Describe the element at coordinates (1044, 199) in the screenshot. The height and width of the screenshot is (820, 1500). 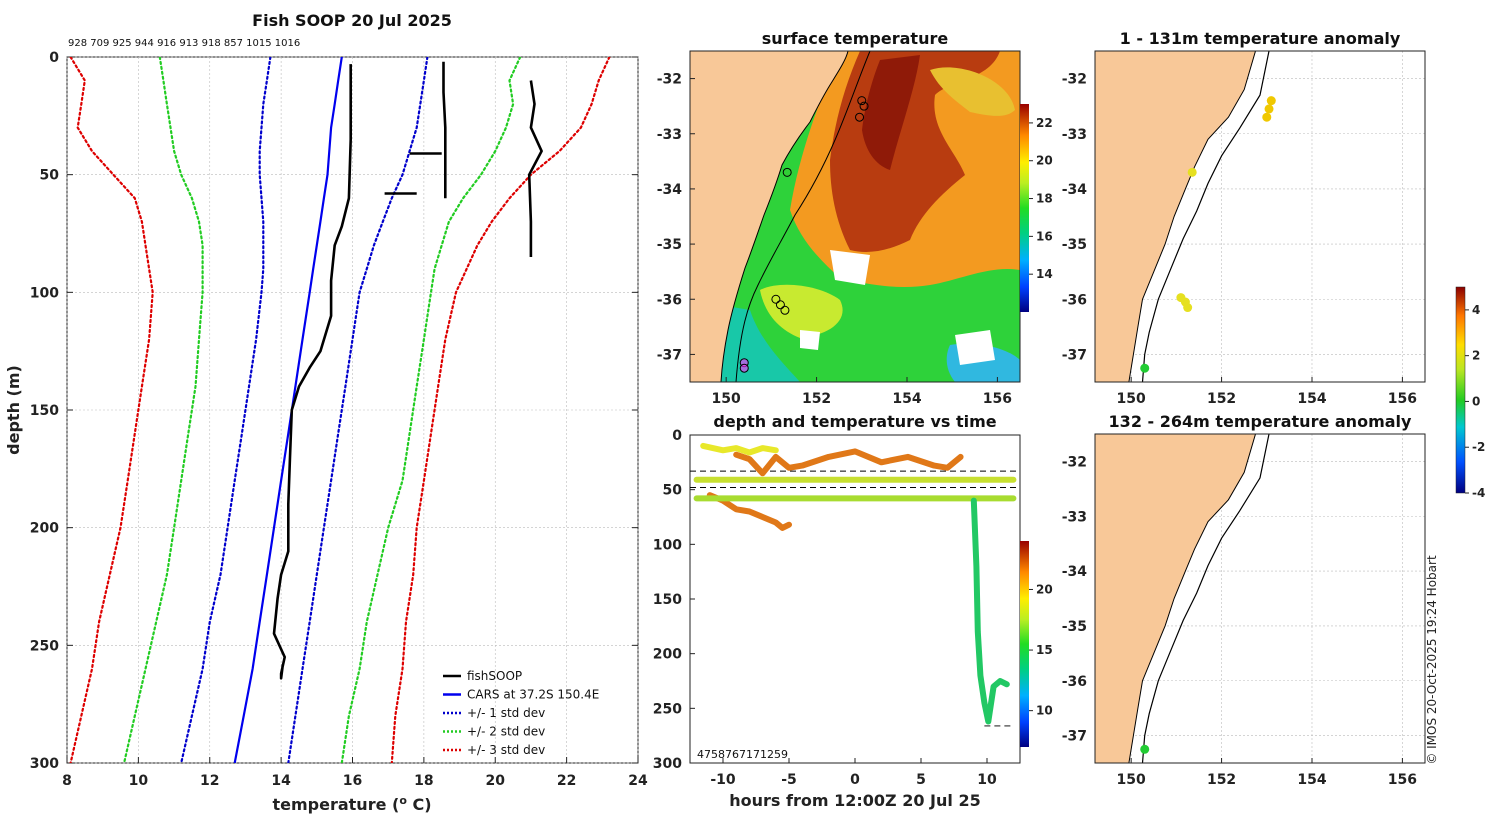
I see `sst-colorbar-label: 18` at that location.